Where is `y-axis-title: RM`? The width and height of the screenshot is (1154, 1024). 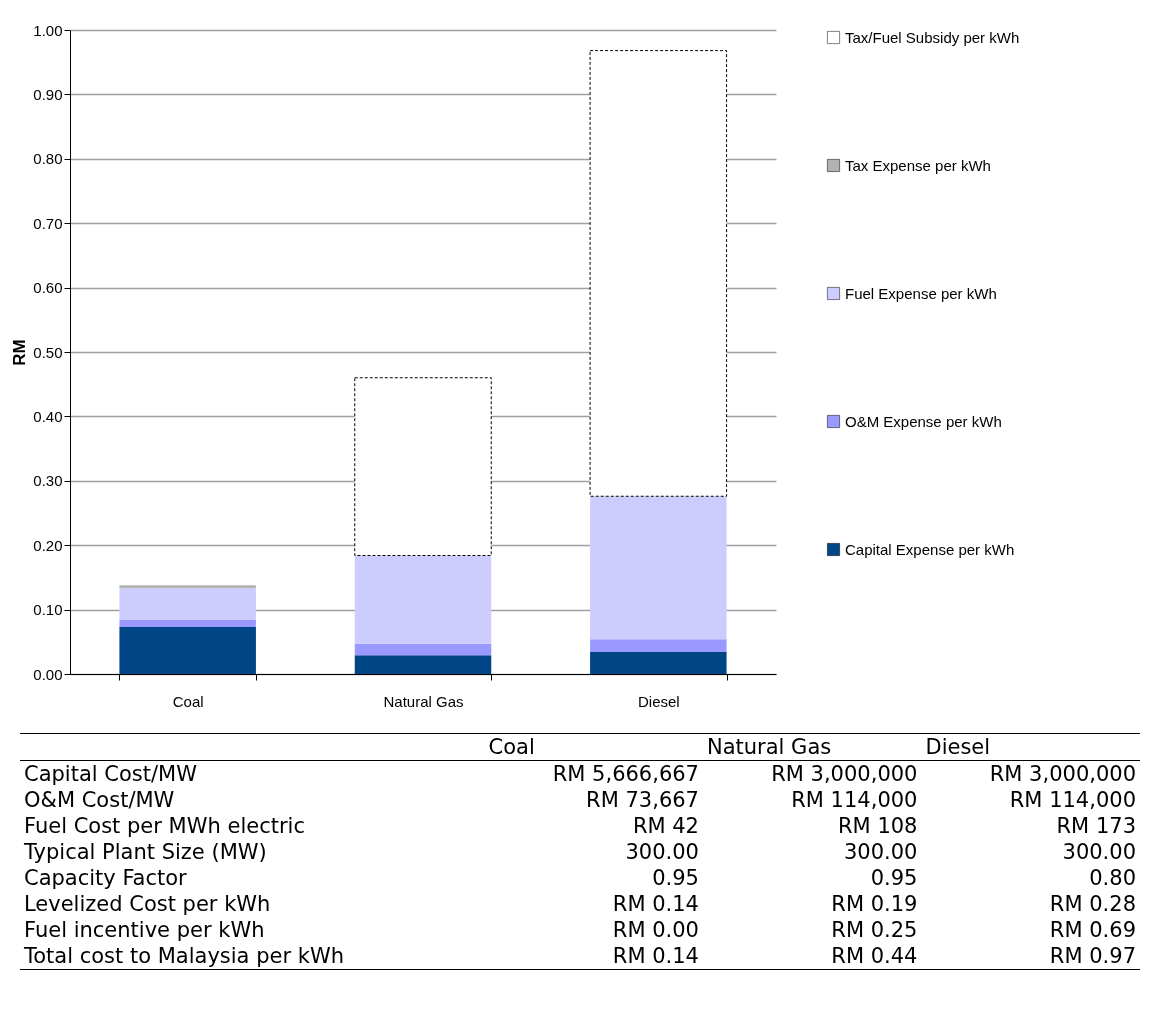 y-axis-title: RM is located at coordinates (20, 352).